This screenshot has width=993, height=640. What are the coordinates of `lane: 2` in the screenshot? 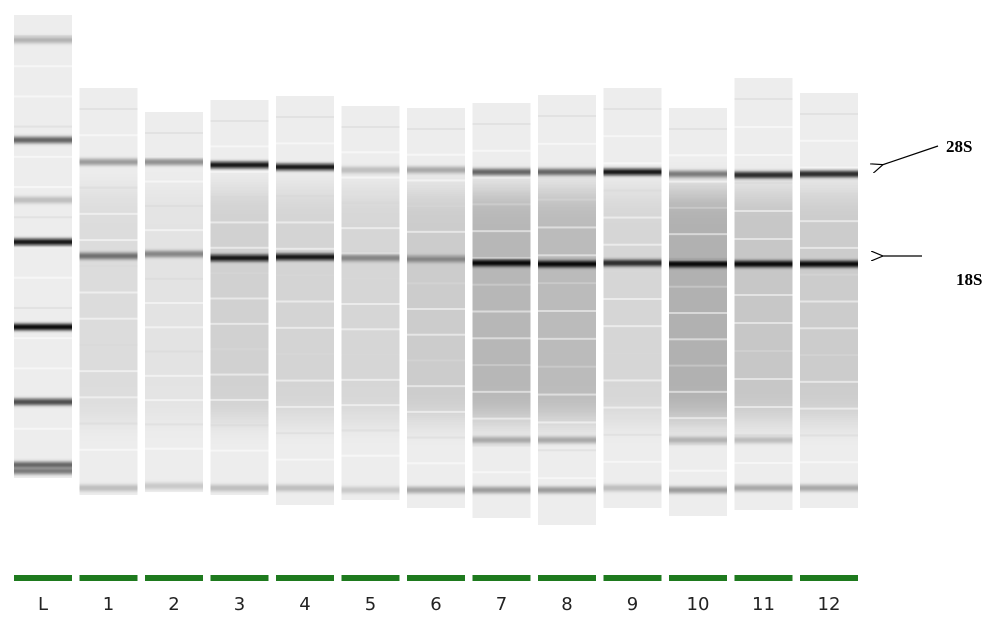 It's located at (174, 363).